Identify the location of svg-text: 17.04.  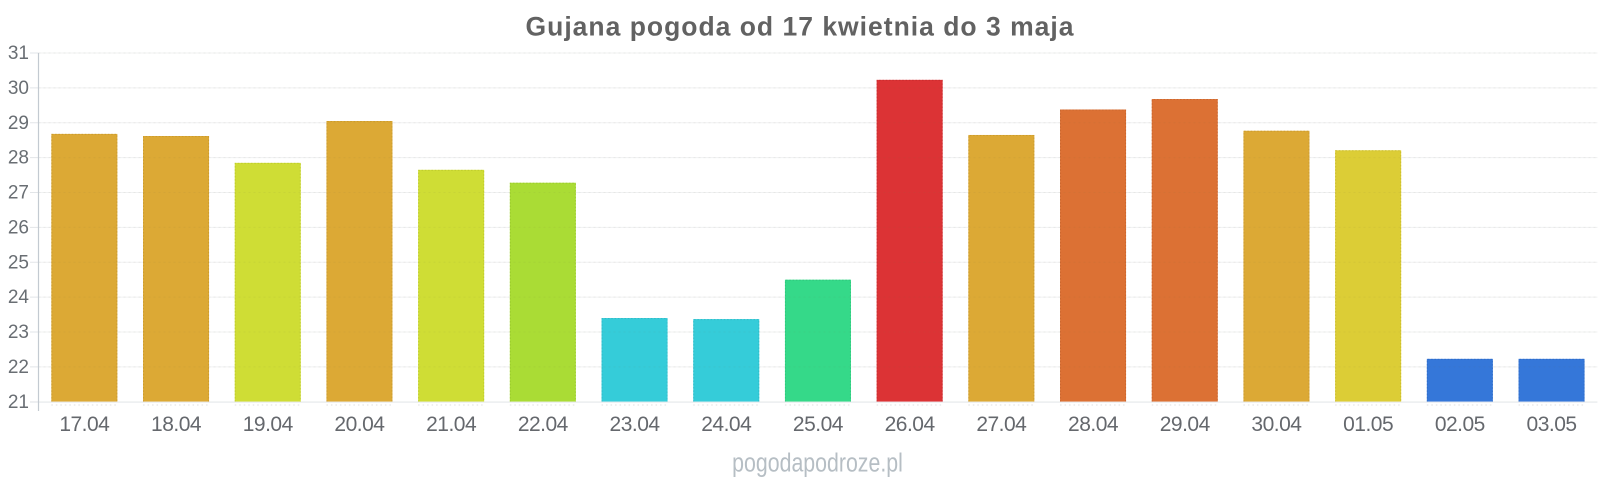
(84, 424).